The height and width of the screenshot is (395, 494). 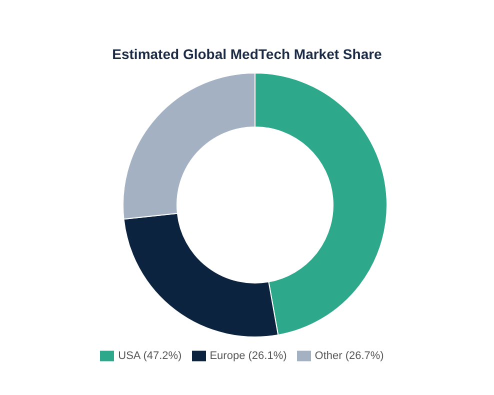 What do you see at coordinates (247, 54) in the screenshot?
I see `chart-title: Estimated Global MedTech Market Share` at bounding box center [247, 54].